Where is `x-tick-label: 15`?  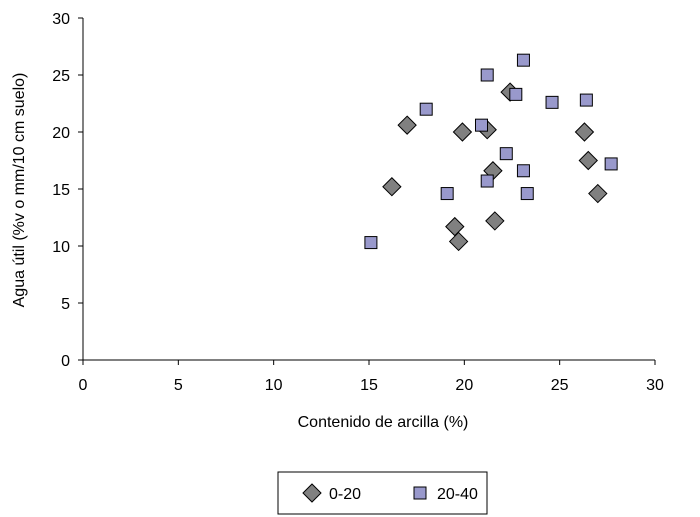 x-tick-label: 15 is located at coordinates (369, 385).